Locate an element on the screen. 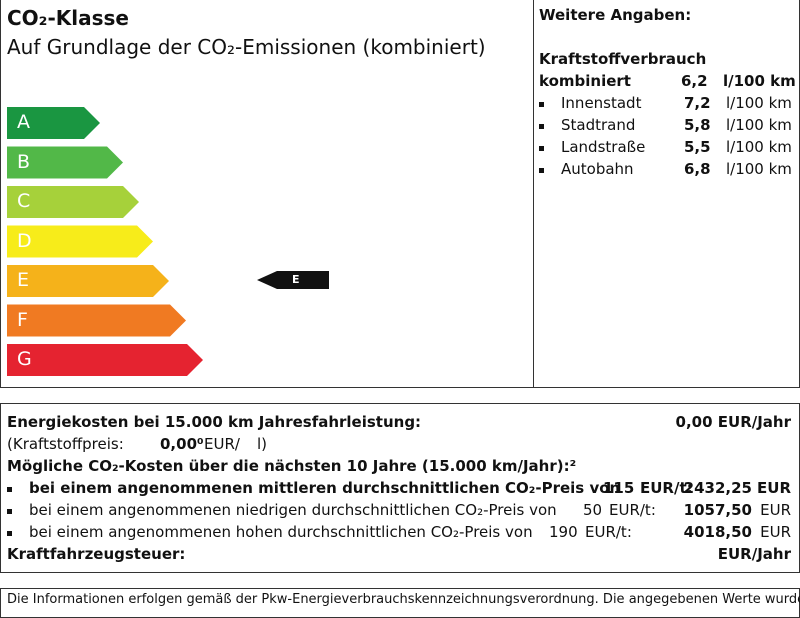 This screenshot has width=800, height=618. combined-label: kombiniert is located at coordinates (585, 81).